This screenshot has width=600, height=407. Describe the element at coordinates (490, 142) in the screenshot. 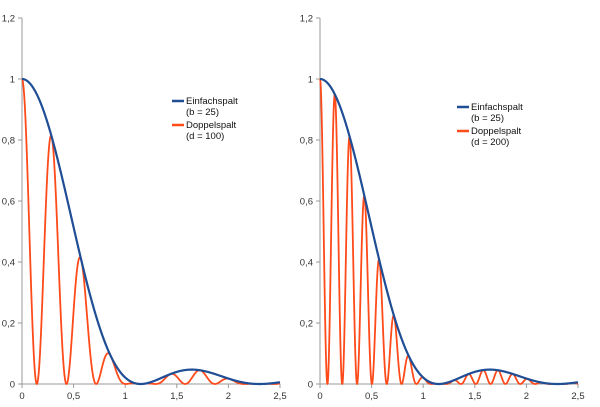

I see `legend-label-sub: (d = 200)` at that location.